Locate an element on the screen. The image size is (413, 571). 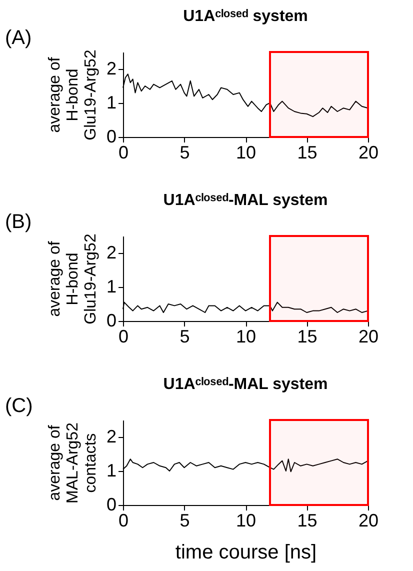
chart-title: U1Aᶜˡᵒˢᵉᵈ system is located at coordinates (245, 16).